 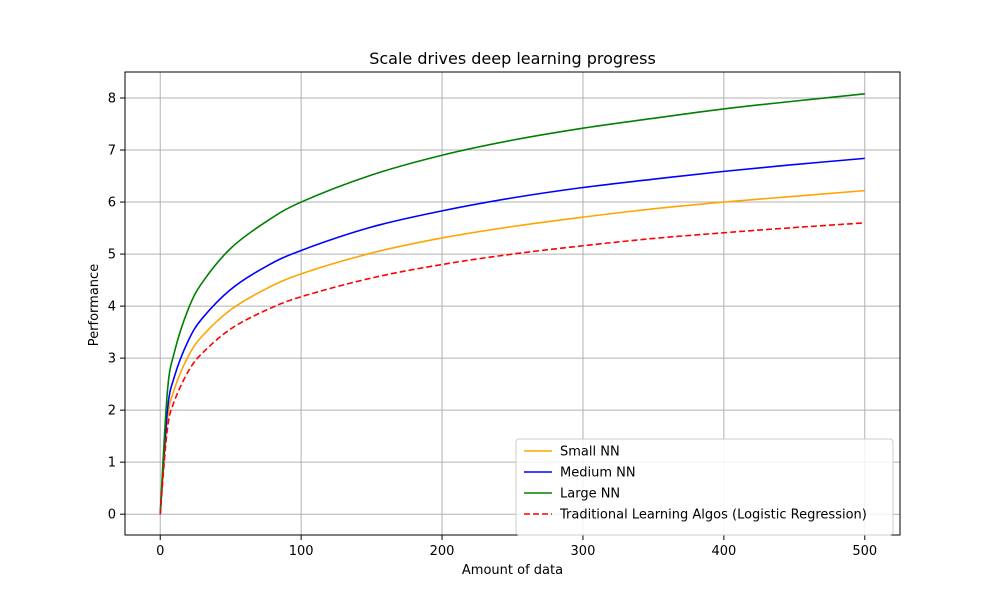 What do you see at coordinates (590, 452) in the screenshot?
I see `legend-label: Small NN` at bounding box center [590, 452].